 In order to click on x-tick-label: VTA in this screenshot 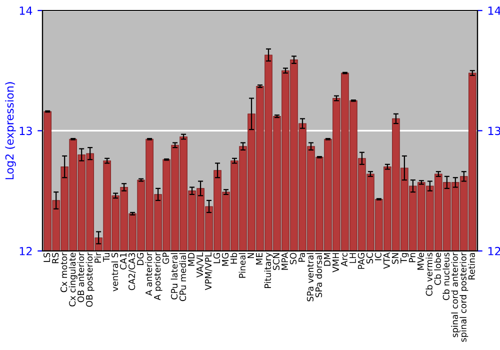, I will do `click(386, 260)`.